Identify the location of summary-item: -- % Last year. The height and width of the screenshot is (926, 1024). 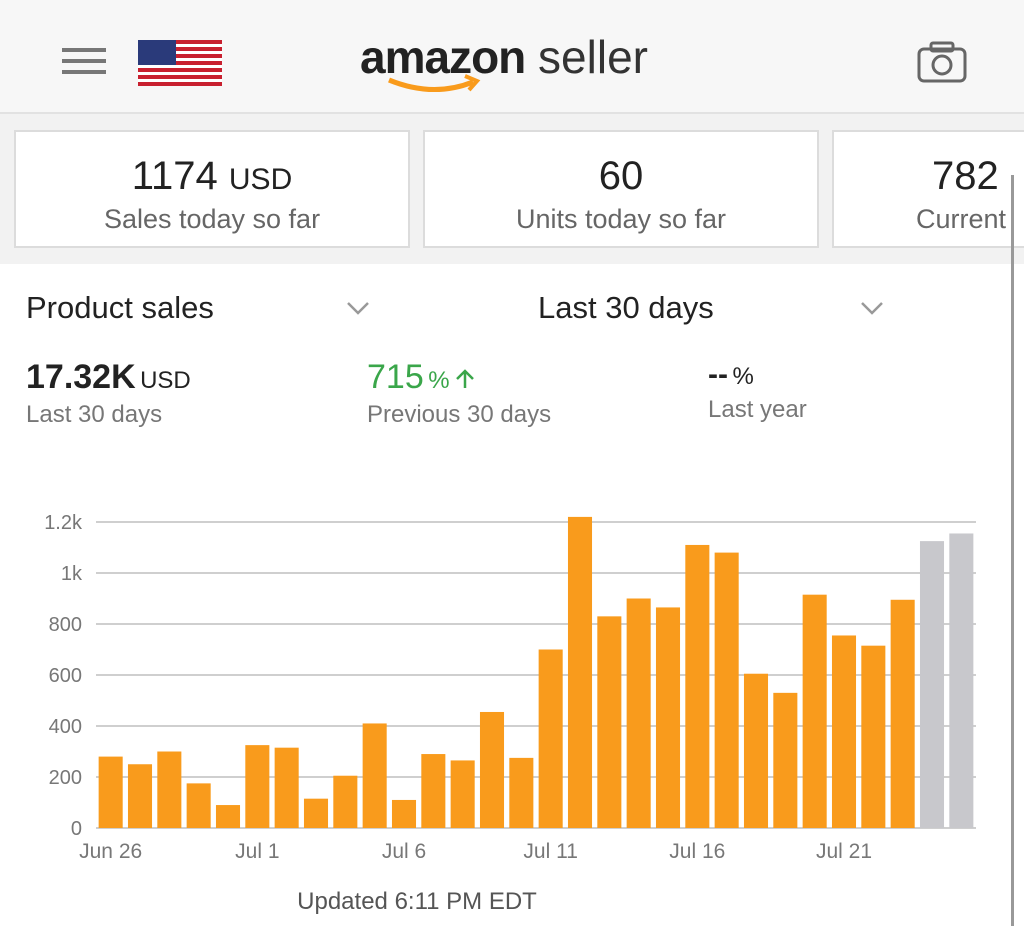
(757, 391).